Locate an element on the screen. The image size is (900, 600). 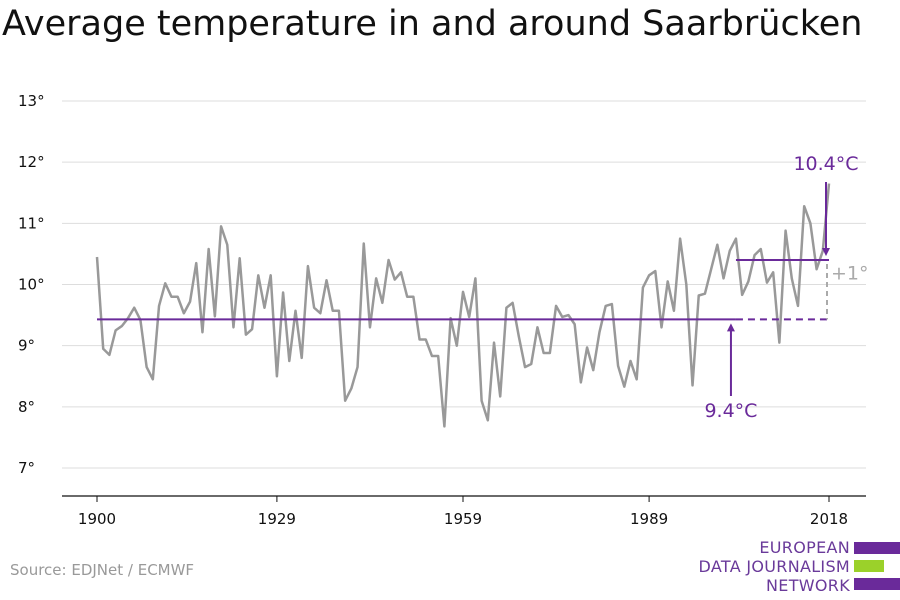
source-note: Source: EDJNet / ECMWF is located at coordinates (102, 570).